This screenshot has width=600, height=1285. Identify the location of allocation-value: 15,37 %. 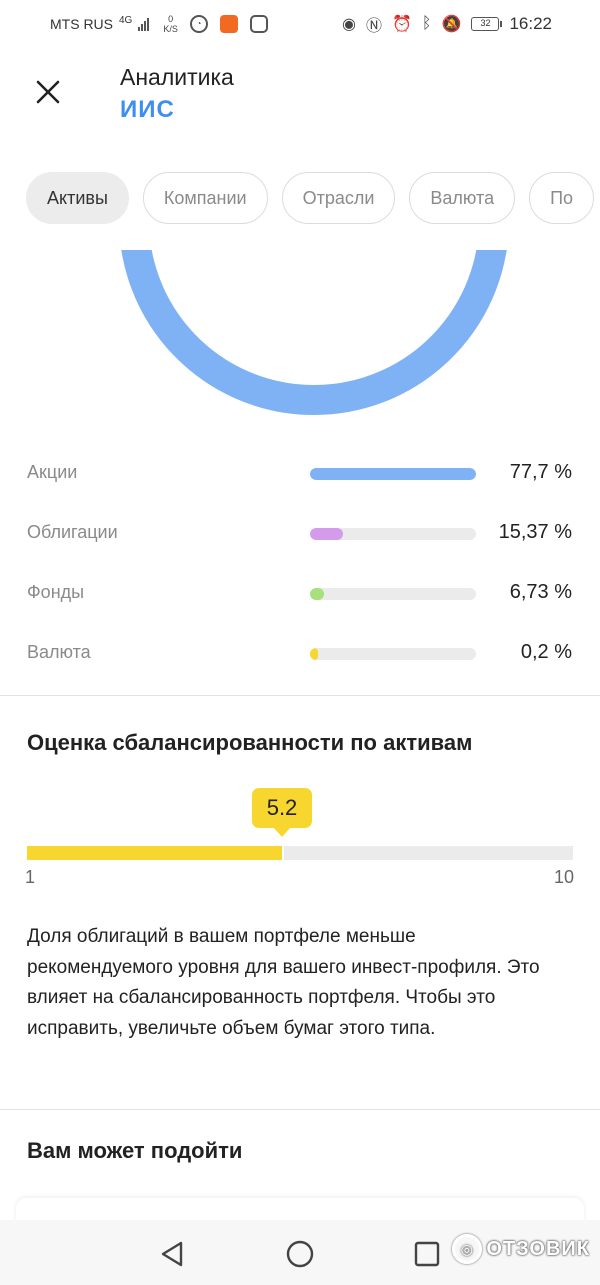
(535, 532).